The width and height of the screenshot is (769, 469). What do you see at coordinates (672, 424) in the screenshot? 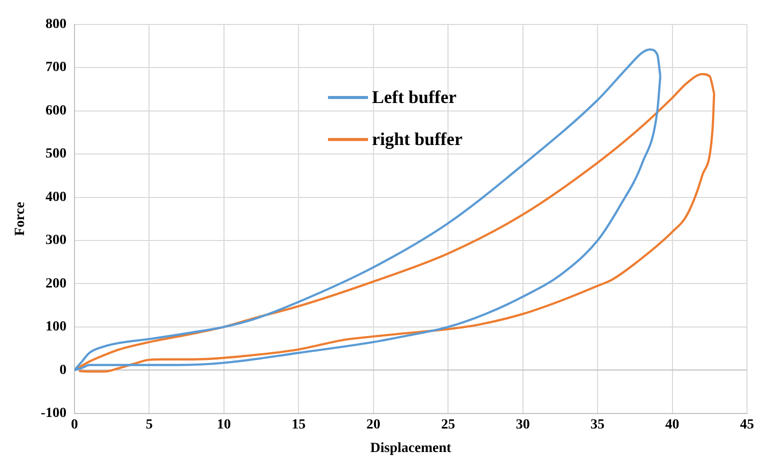
I see `x-tick-label: 40` at bounding box center [672, 424].